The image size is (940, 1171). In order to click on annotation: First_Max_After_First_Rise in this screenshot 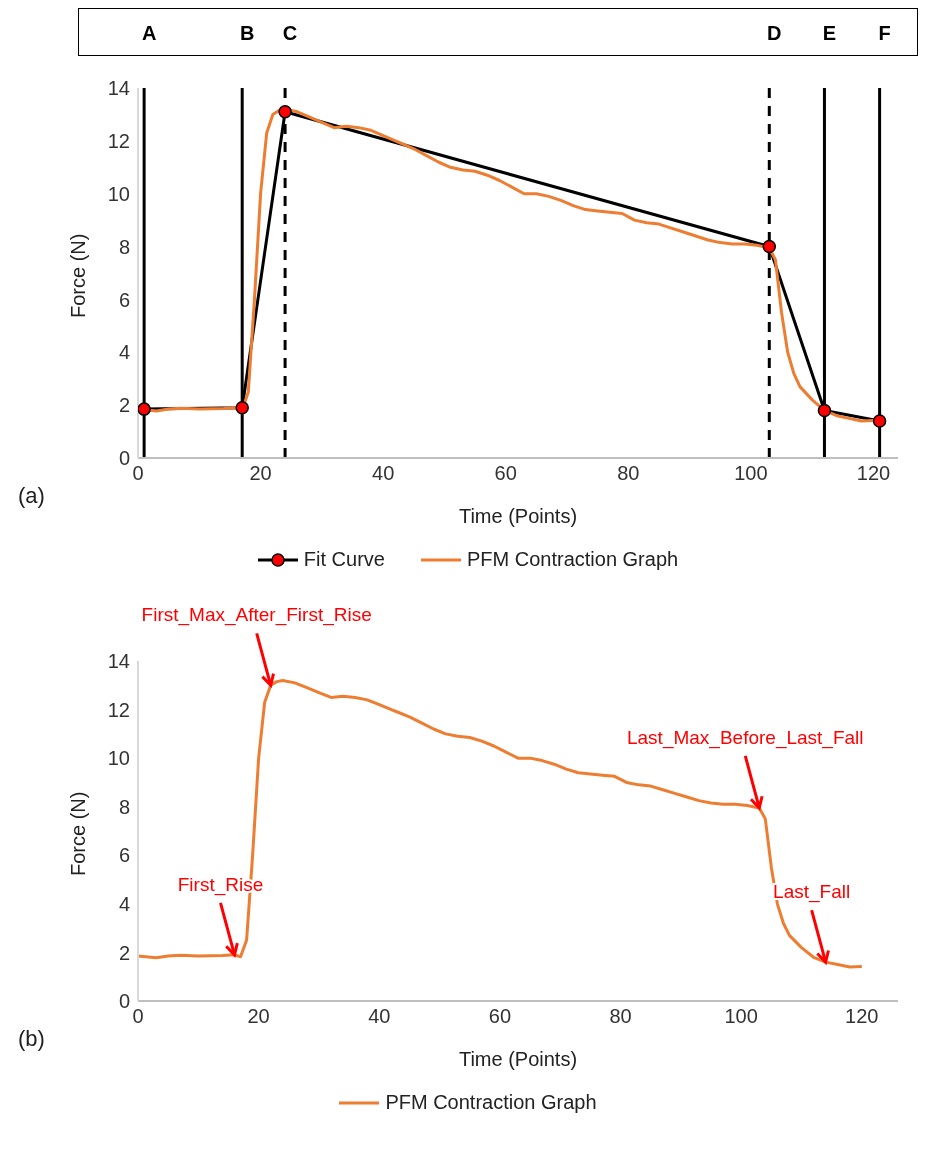, I will do `click(256, 615)`.